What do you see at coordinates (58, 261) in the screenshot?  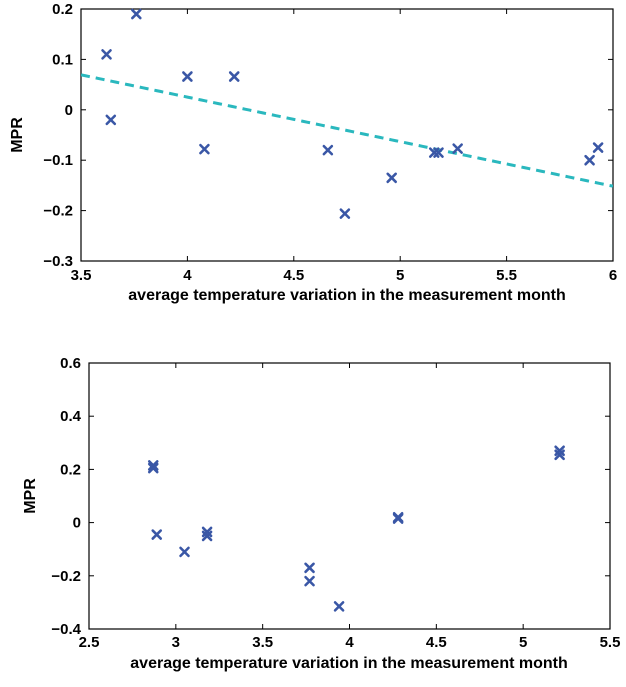 I see `y-tick-label: −0.3` at bounding box center [58, 261].